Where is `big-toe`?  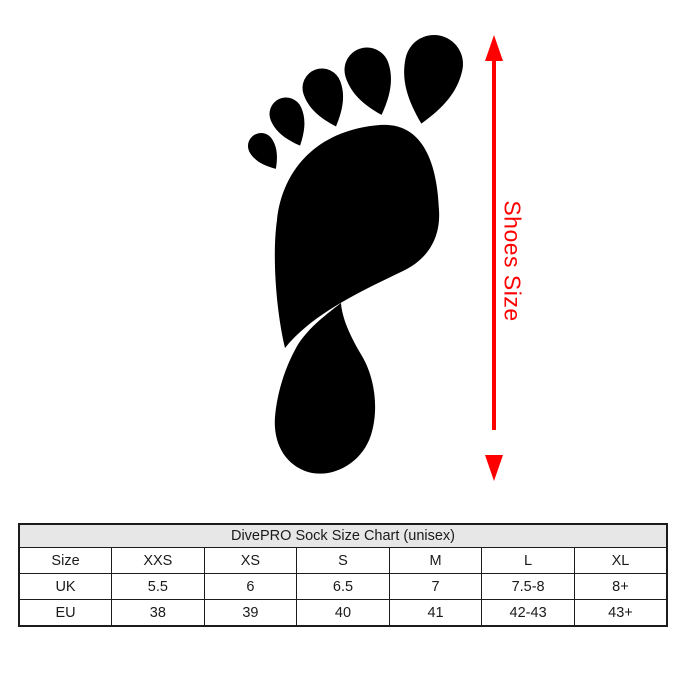
big-toe is located at coordinates (430, 79).